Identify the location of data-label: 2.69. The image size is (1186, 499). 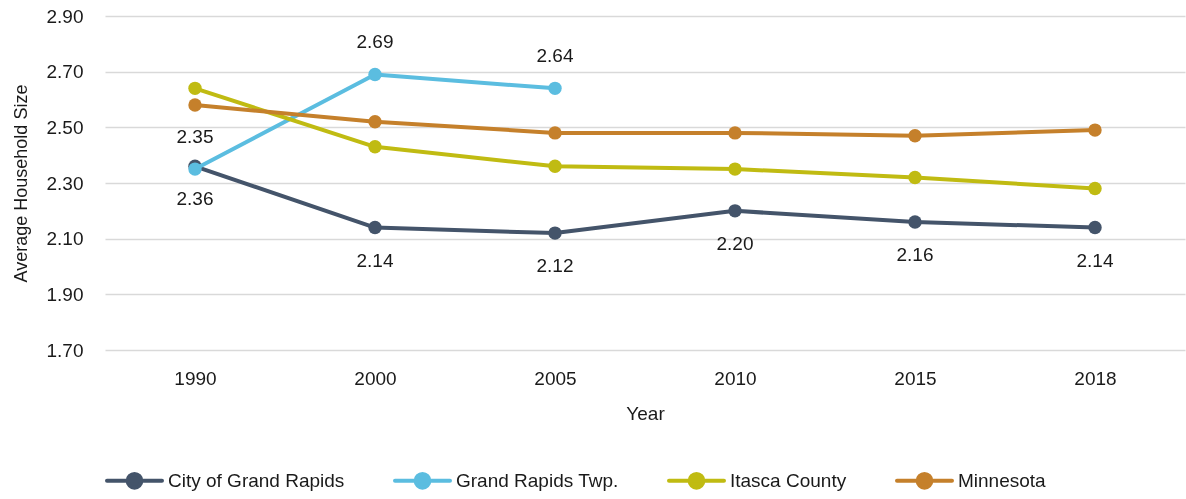
(375, 42).